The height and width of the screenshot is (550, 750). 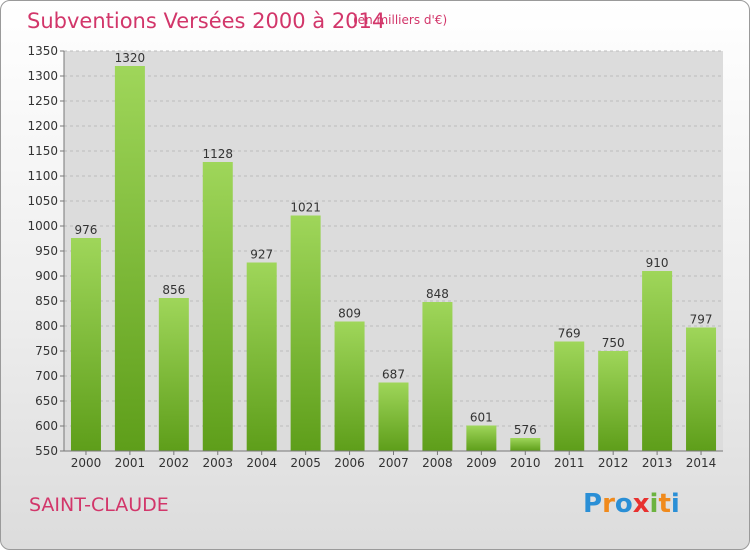 I want to click on chart-subtitle: (en milliers d'€), so click(x=400, y=20).